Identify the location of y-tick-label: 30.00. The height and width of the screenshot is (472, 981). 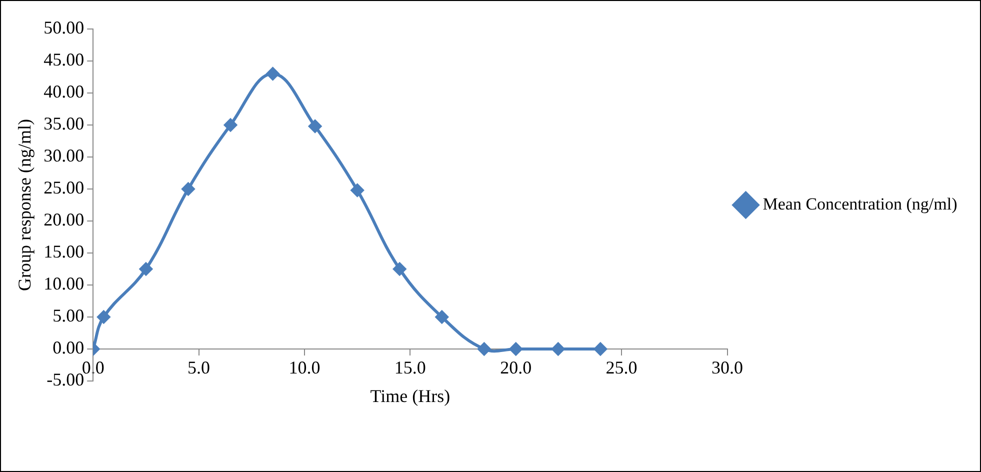
(64, 156).